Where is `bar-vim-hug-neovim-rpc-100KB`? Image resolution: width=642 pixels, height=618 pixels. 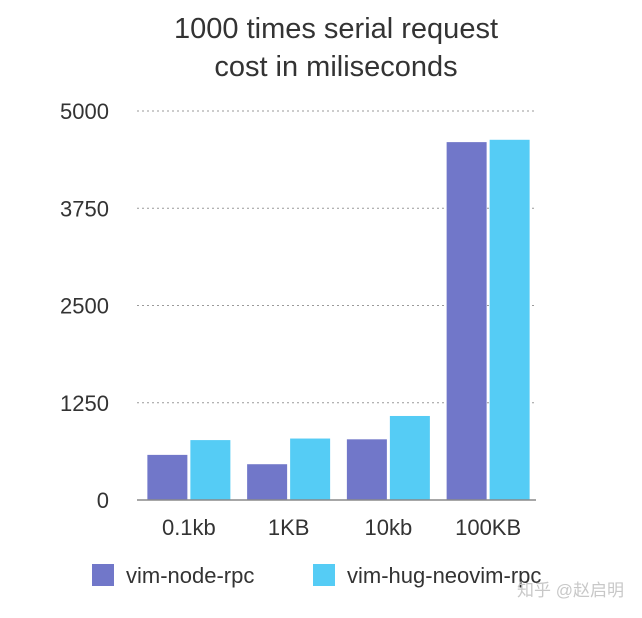
bar-vim-hug-neovim-rpc-100KB is located at coordinates (509, 319).